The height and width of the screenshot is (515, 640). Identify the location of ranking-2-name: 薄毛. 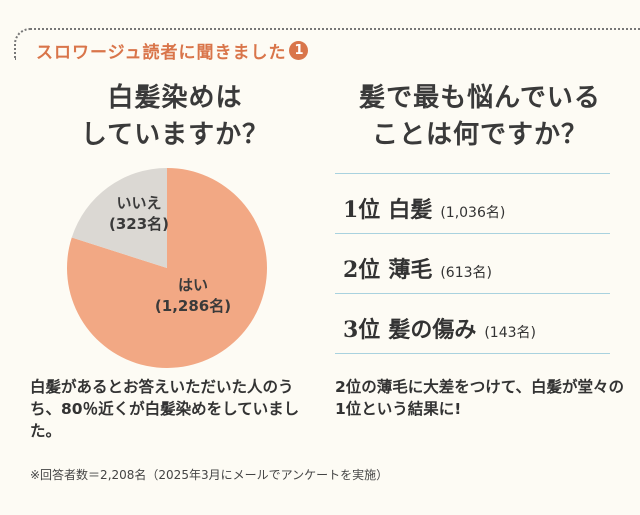
(410, 270).